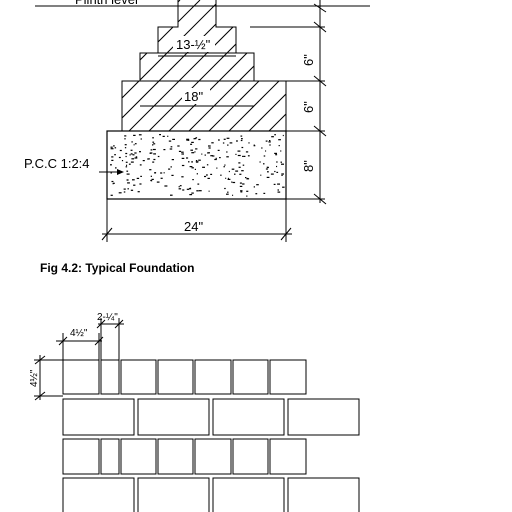 The width and height of the screenshot is (512, 512). I want to click on step1-width-label: 13-½", so click(193, 44).